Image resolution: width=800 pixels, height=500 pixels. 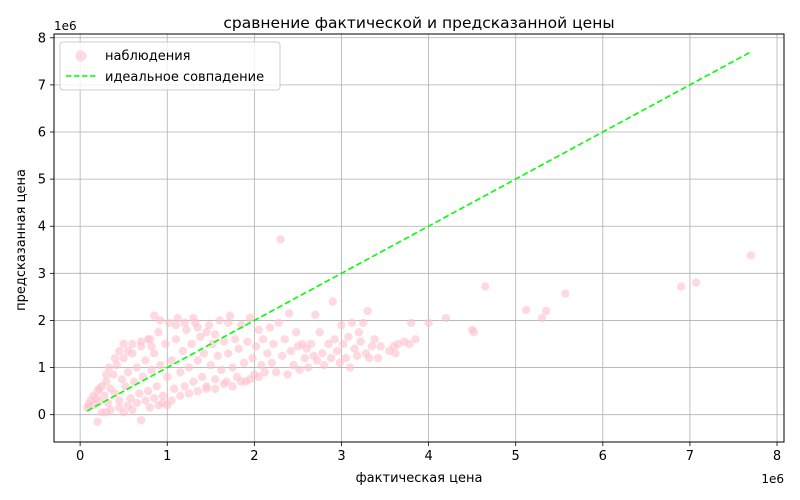 What do you see at coordinates (65, 26) in the screenshot?
I see `y-axis-offset-label: 1e6` at bounding box center [65, 26].